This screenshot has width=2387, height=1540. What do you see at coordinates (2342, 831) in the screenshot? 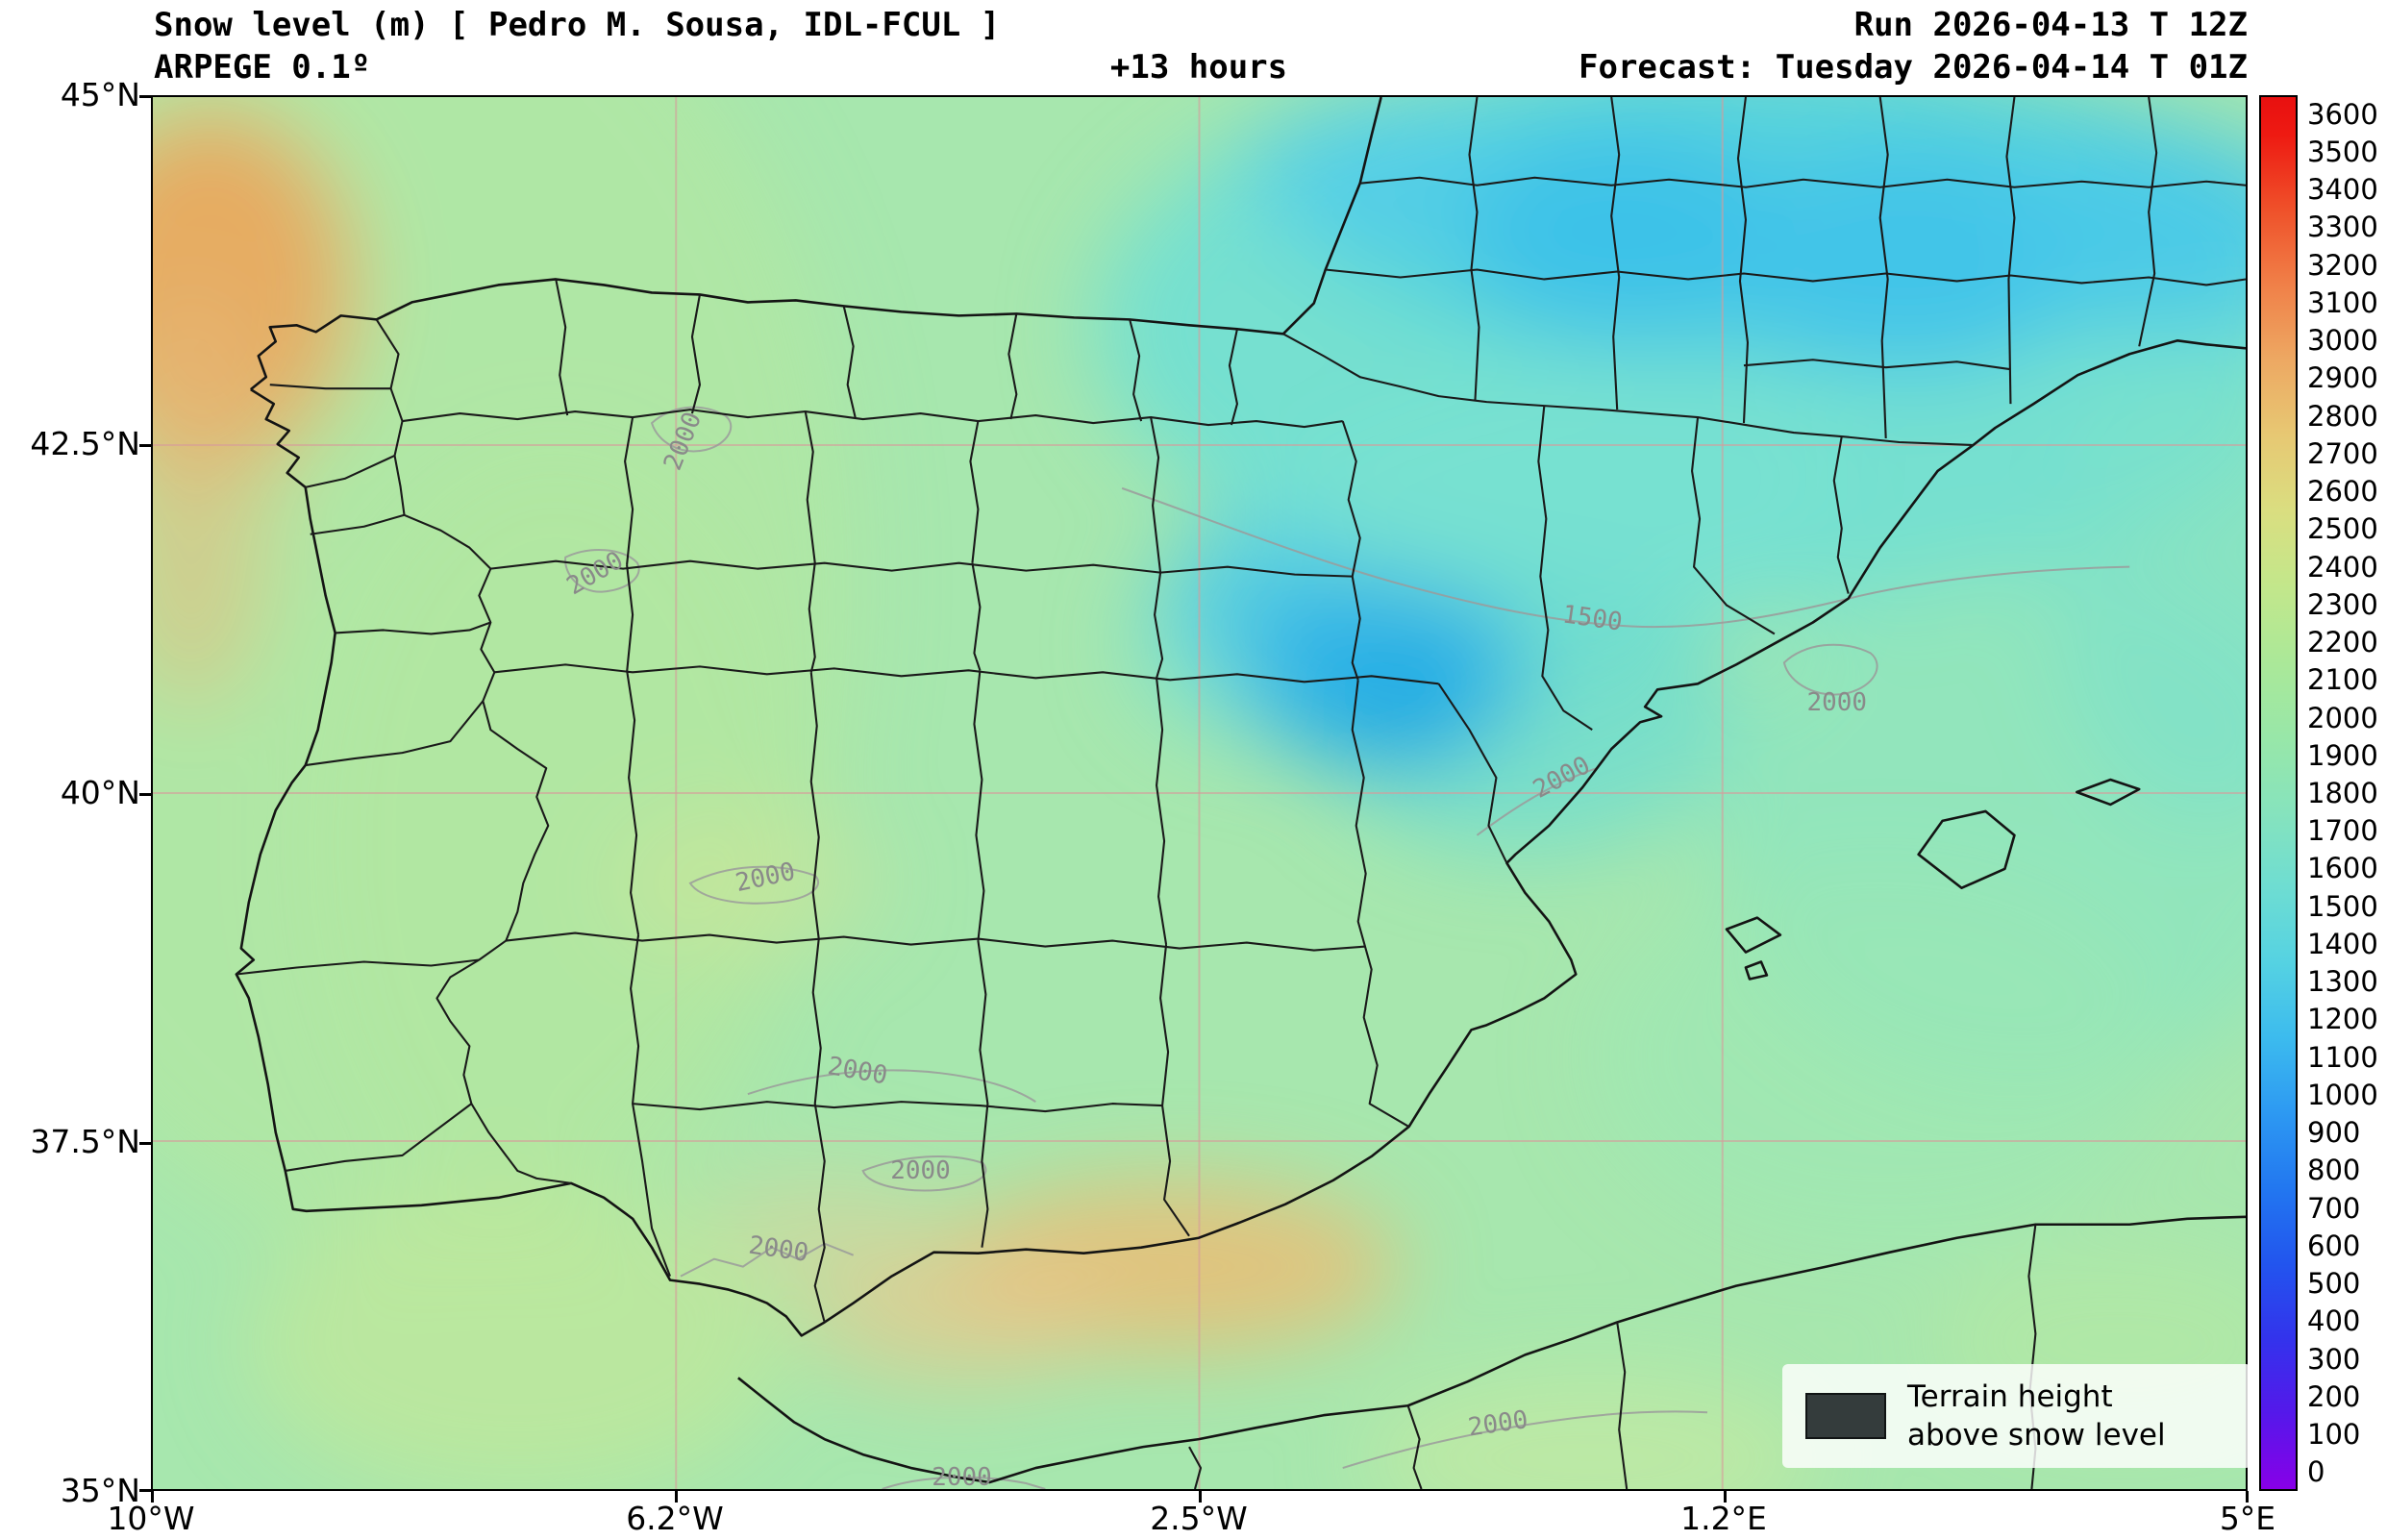
I see `colorbar-tick-label: 1700` at bounding box center [2342, 831].